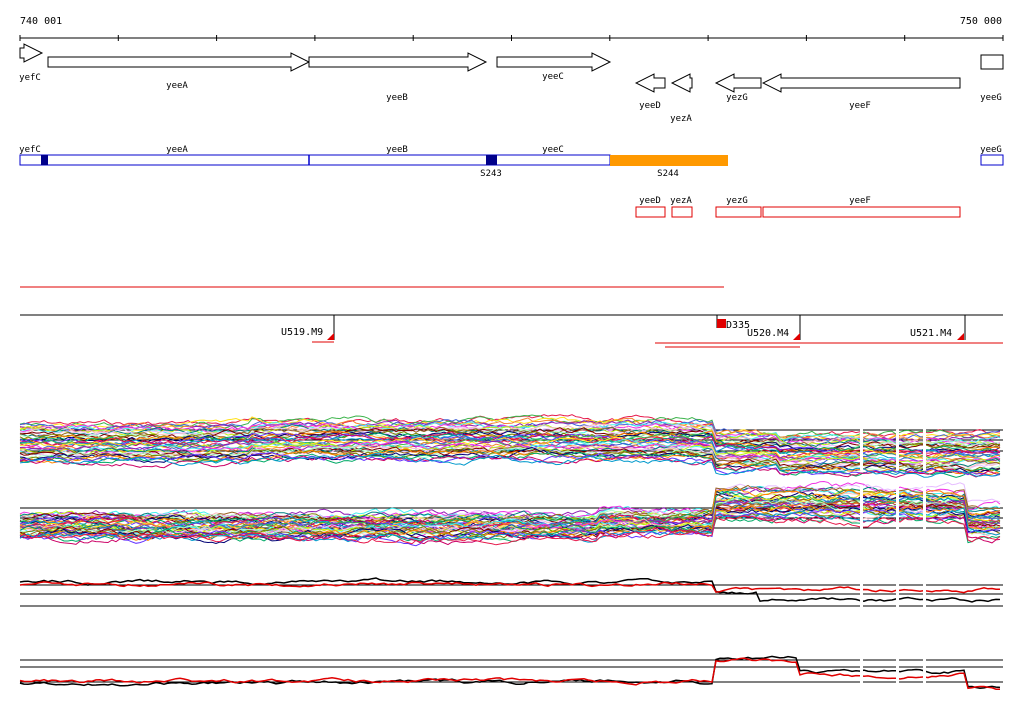  What do you see at coordinates (650, 212) in the screenshot?
I see `red-gene-box-yeeD` at bounding box center [650, 212].